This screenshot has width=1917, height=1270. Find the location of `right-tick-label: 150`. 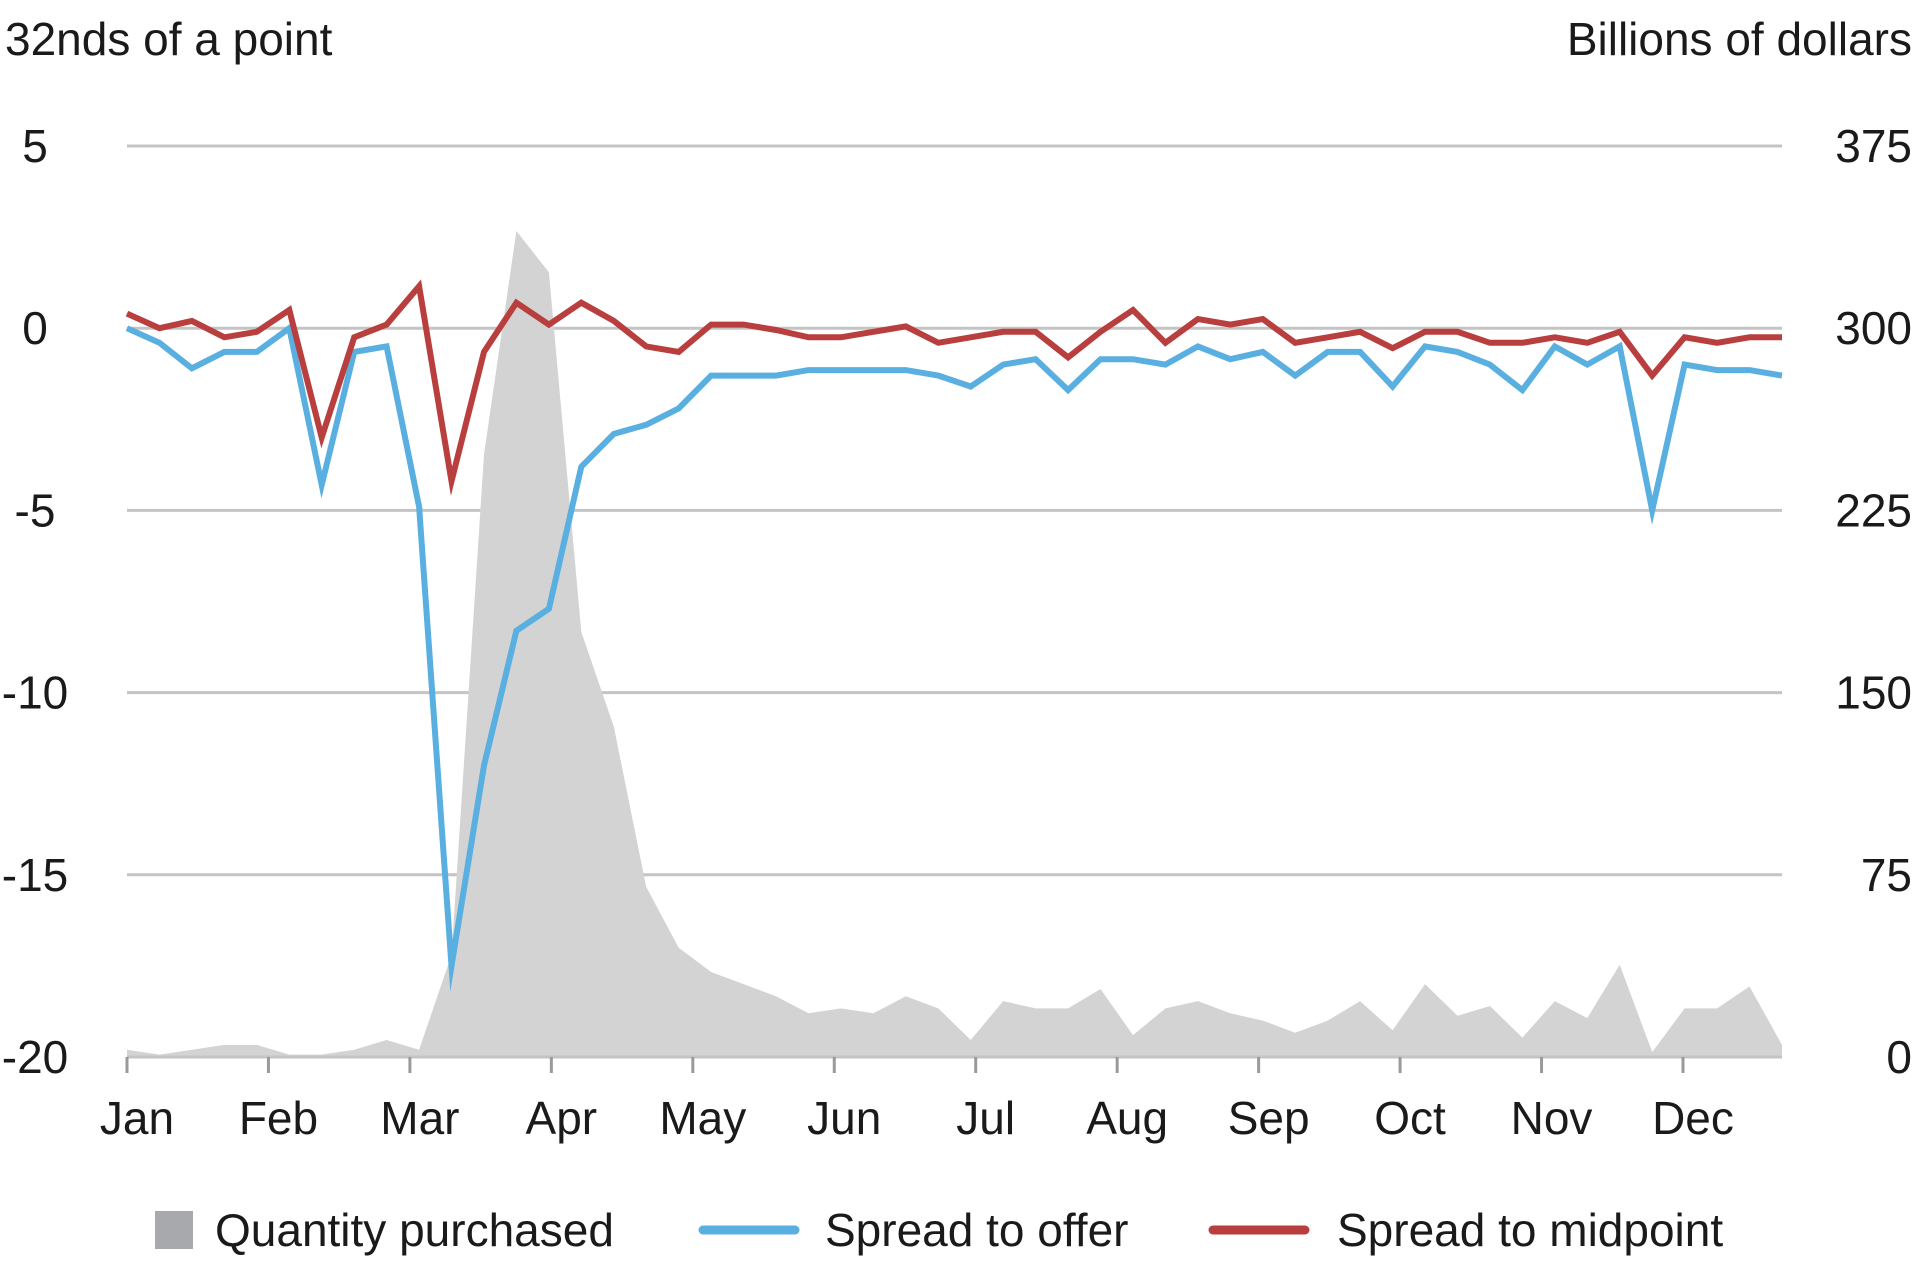

right-tick-label: 150 is located at coordinates (1873, 693).